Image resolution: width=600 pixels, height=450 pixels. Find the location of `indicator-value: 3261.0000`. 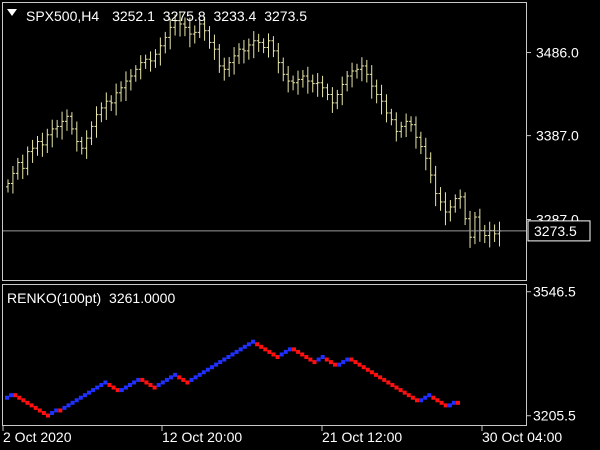

indicator-value: 3261.0000 is located at coordinates (142, 298).